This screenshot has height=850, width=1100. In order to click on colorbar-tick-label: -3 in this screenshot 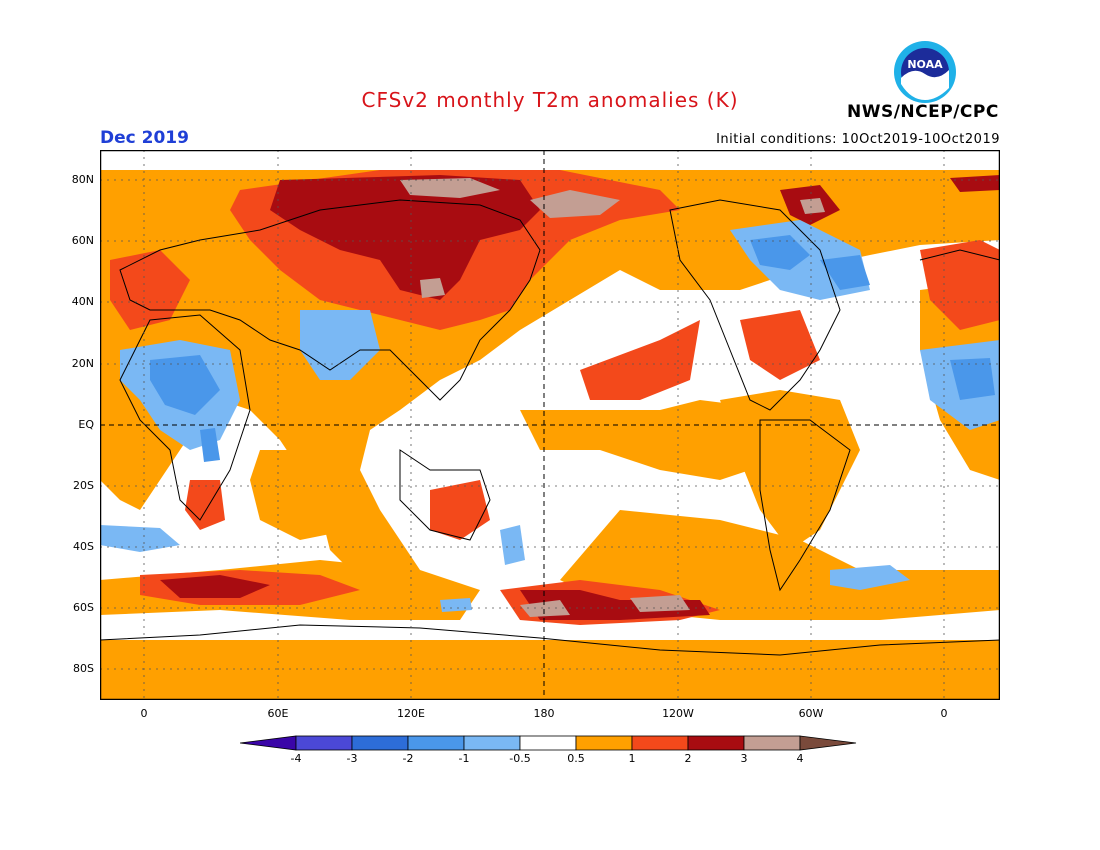, I will do `click(352, 758)`.